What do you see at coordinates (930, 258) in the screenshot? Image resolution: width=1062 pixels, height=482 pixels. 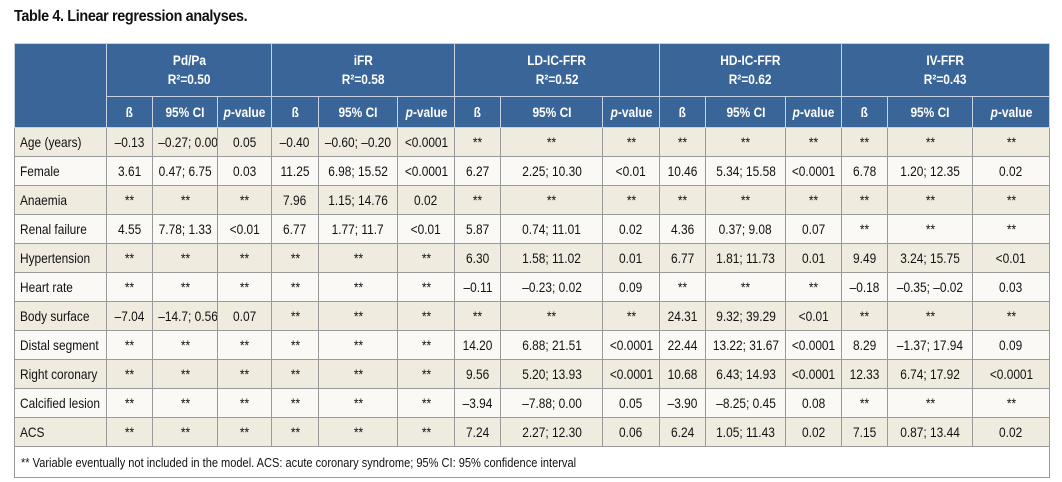 I see `table-cell: 3.24; 15.75` at bounding box center [930, 258].